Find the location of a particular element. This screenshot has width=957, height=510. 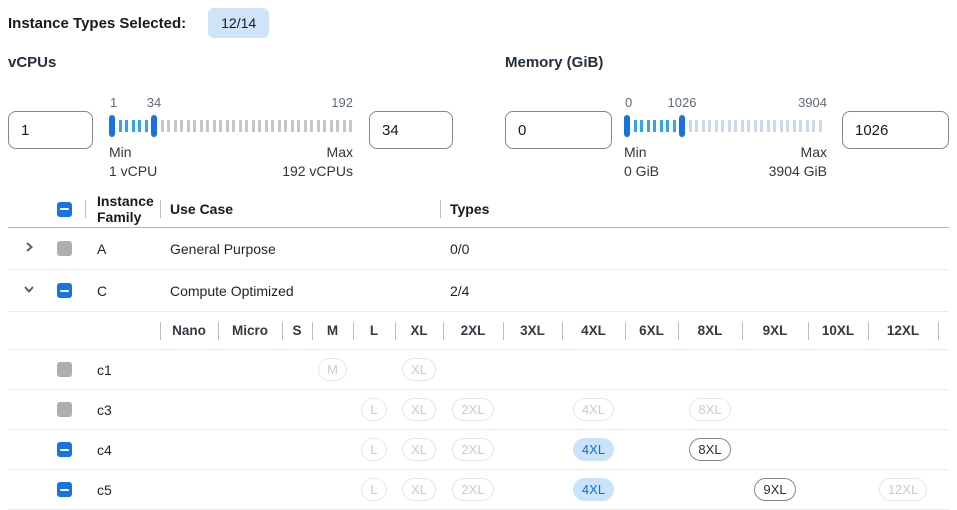

usecase-column-header: Use Case is located at coordinates (300, 209).